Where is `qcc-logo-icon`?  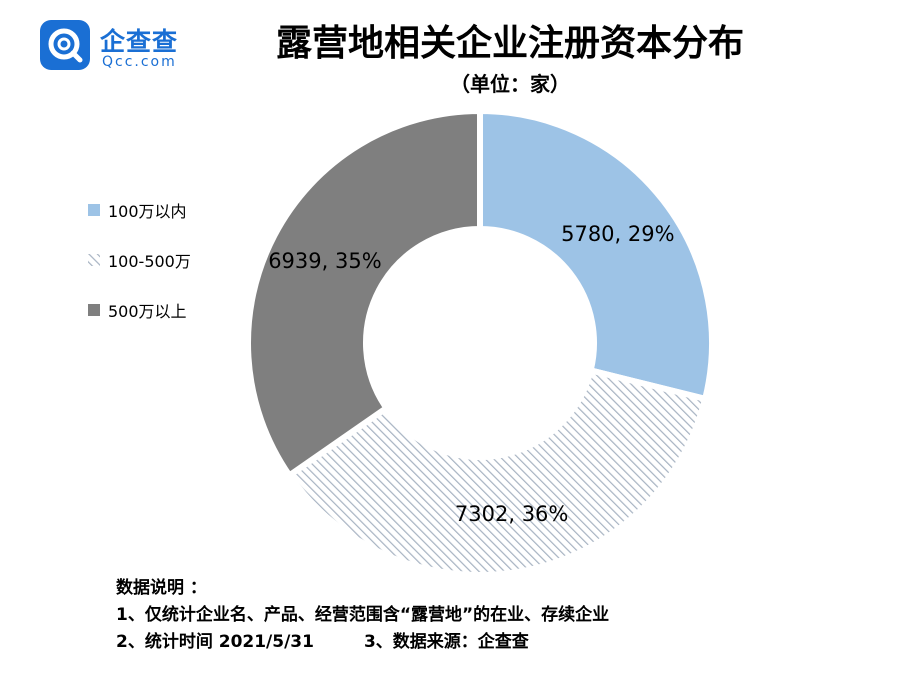
qcc-logo-icon is located at coordinates (65, 45).